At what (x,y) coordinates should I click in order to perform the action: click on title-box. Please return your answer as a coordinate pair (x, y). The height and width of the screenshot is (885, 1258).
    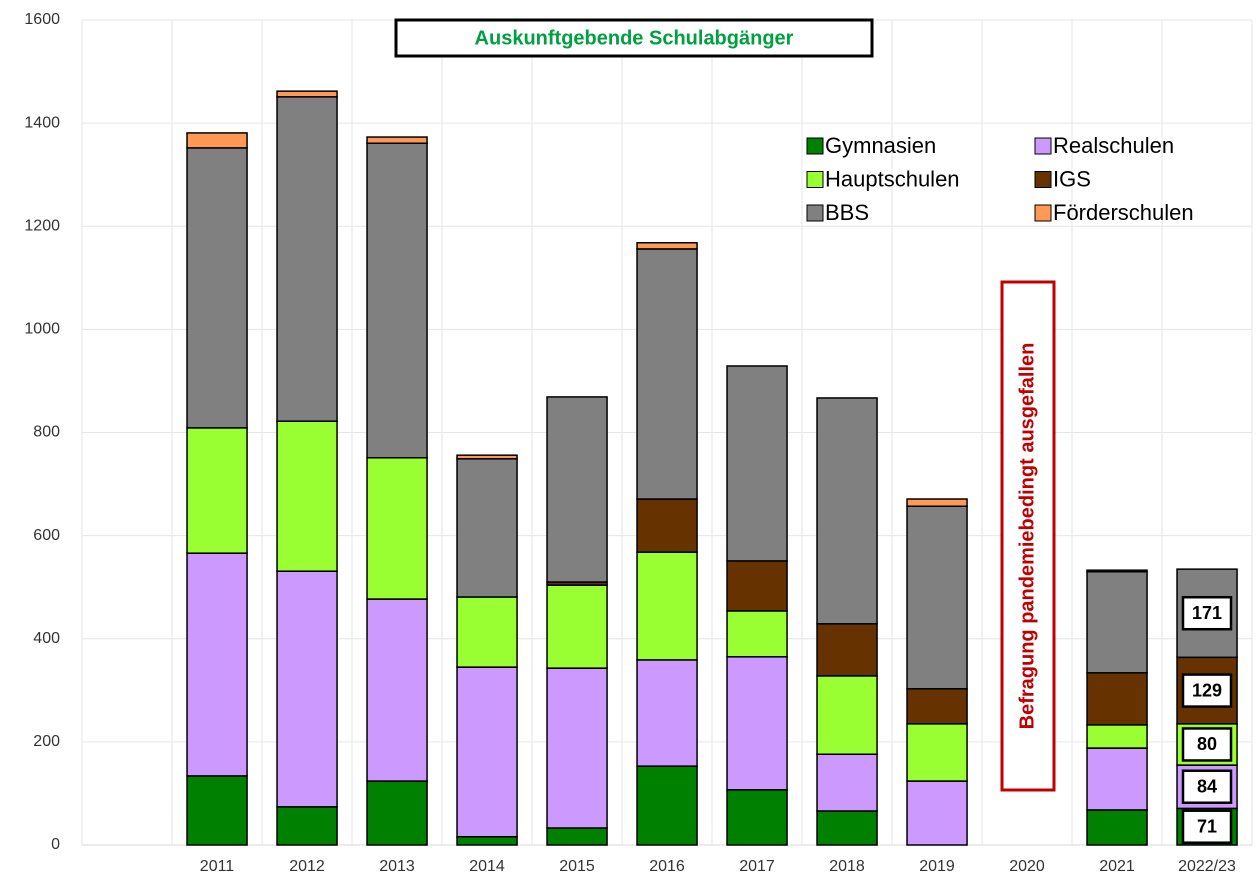
    Looking at the image, I should click on (634, 38).